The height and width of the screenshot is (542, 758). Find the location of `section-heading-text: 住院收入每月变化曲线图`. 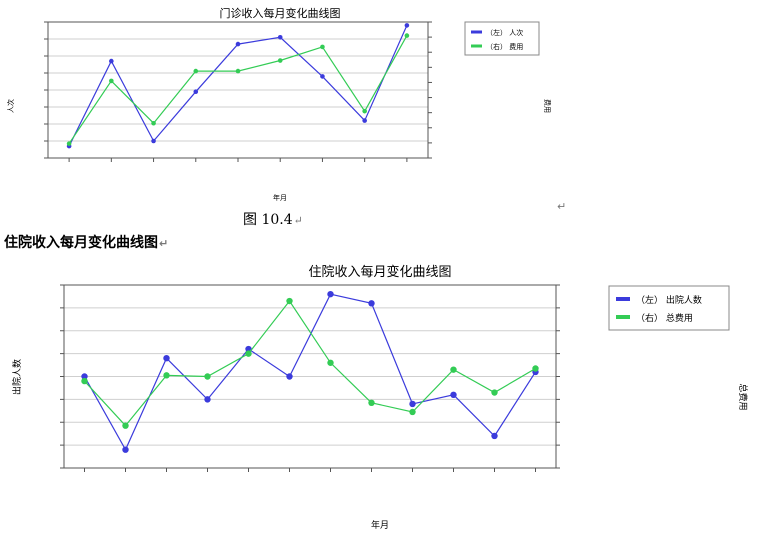

section-heading-text: 住院收入每月变化曲线图 is located at coordinates (81, 243).